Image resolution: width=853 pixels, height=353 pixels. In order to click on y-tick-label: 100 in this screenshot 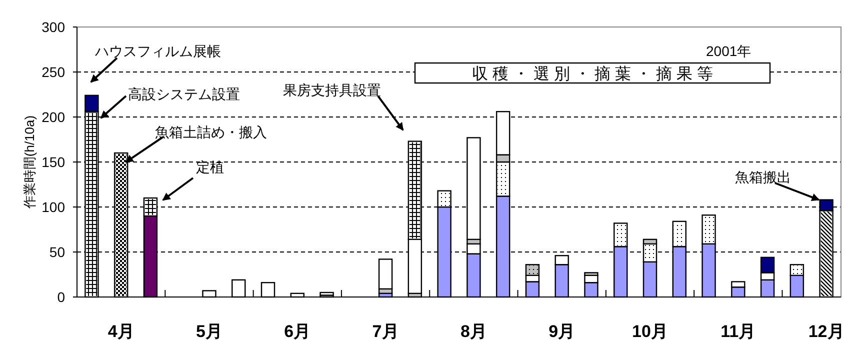, I will do `click(54, 207)`.